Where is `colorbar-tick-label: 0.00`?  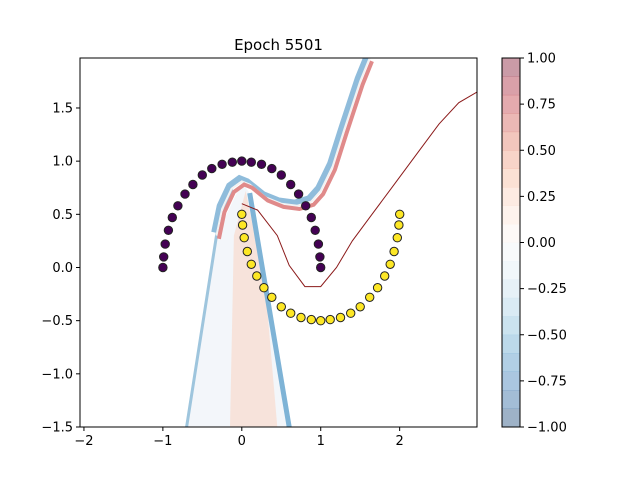
colorbar-tick-label: 0.00 is located at coordinates (541, 243).